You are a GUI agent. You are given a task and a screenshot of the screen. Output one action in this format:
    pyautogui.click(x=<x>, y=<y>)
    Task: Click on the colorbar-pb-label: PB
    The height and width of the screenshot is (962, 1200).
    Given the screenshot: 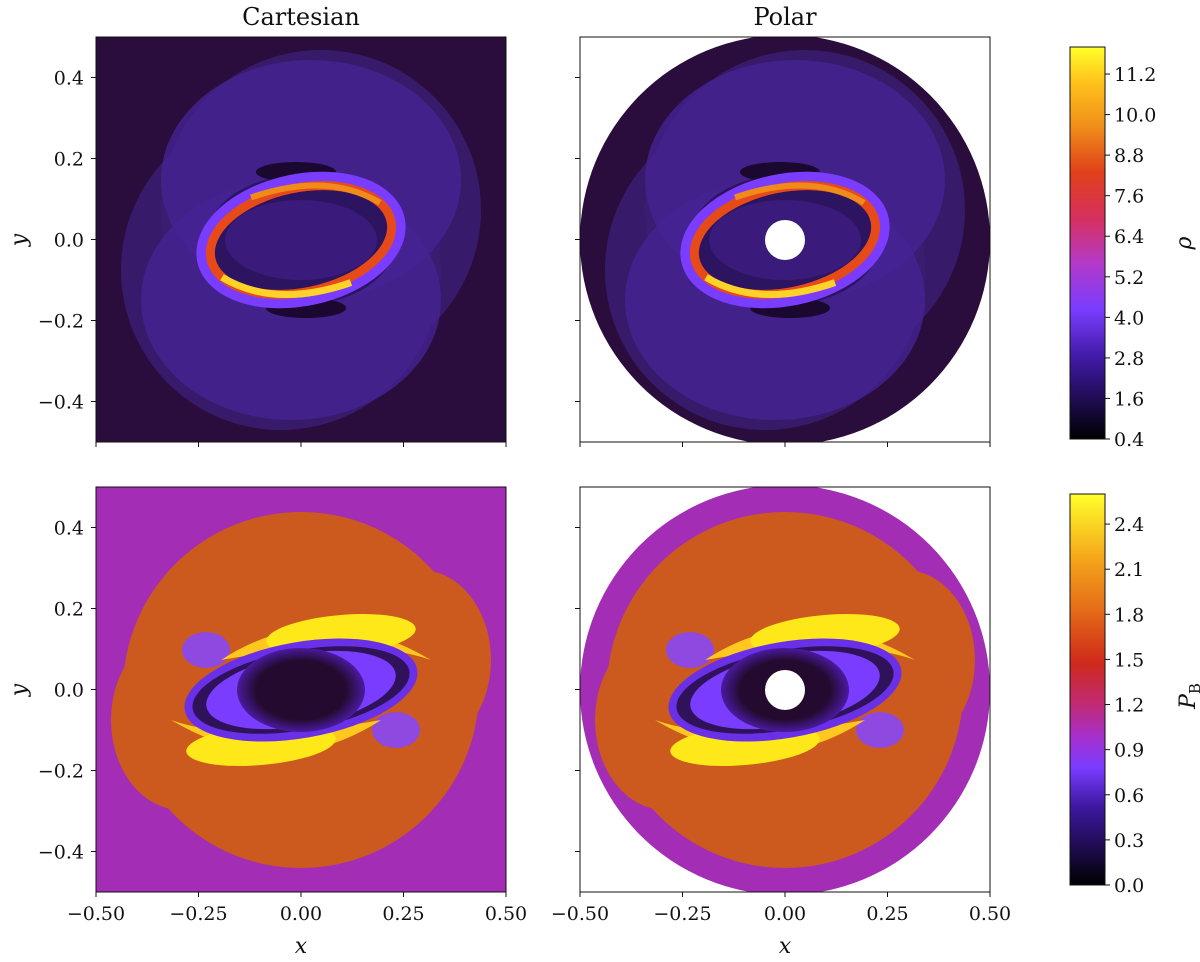 What is the action you would take?
    pyautogui.click(x=1188, y=696)
    